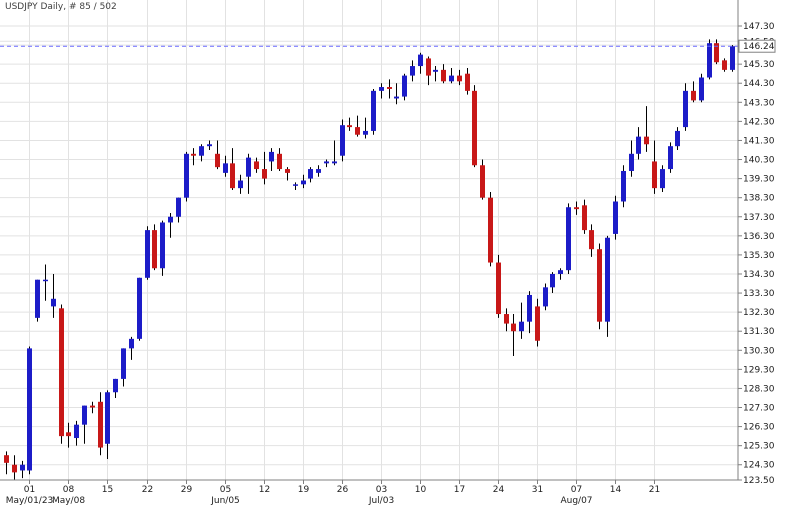  What do you see at coordinates (29, 490) in the screenshot?
I see `x-tick-label: 01` at bounding box center [29, 490].